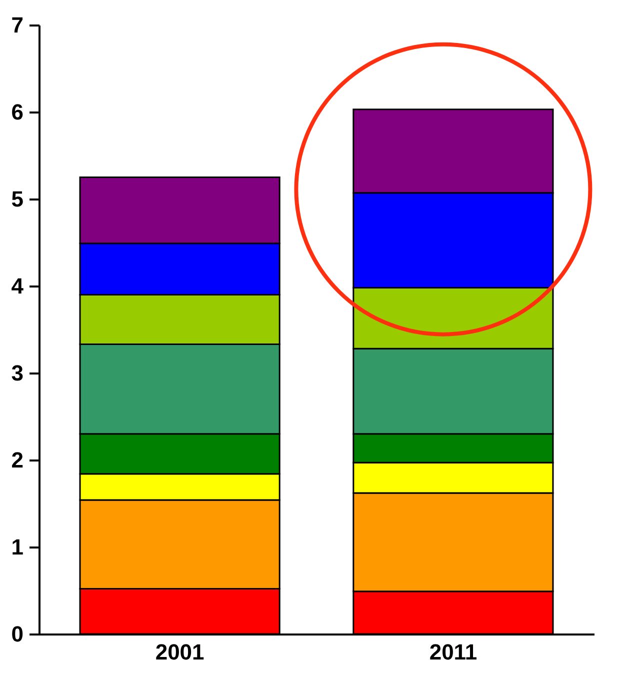  What do you see at coordinates (179, 652) in the screenshot?
I see `x-tick-label: 2001` at bounding box center [179, 652].